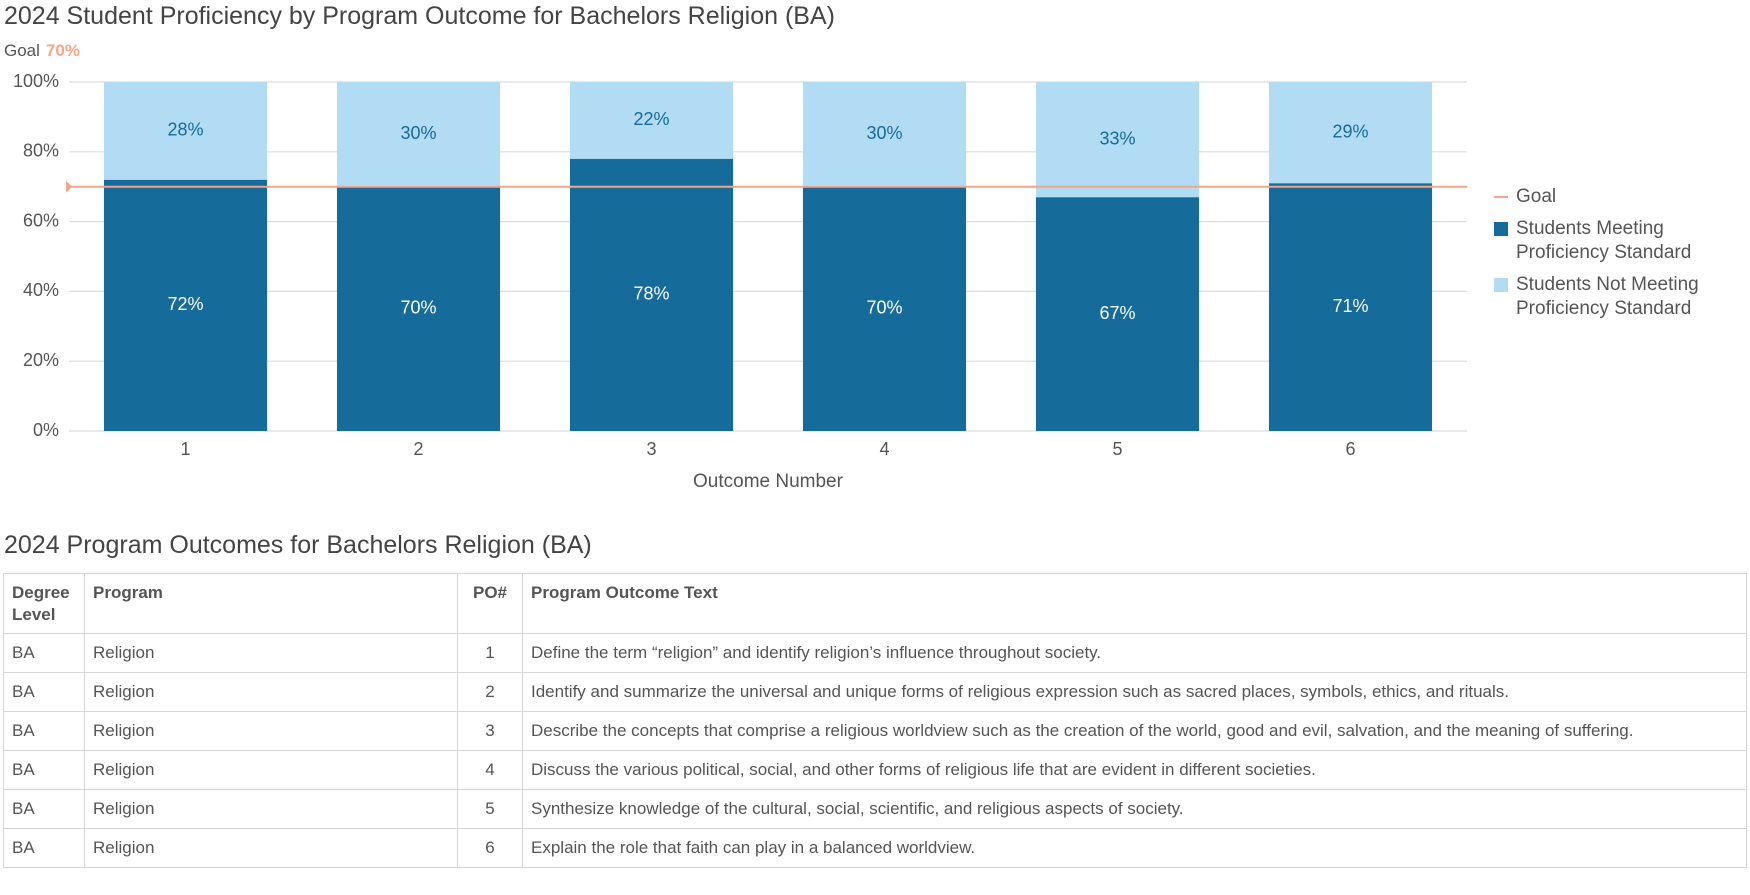  Describe the element at coordinates (42, 51) in the screenshot. I see `goal-summary: Goal 70%` at that location.